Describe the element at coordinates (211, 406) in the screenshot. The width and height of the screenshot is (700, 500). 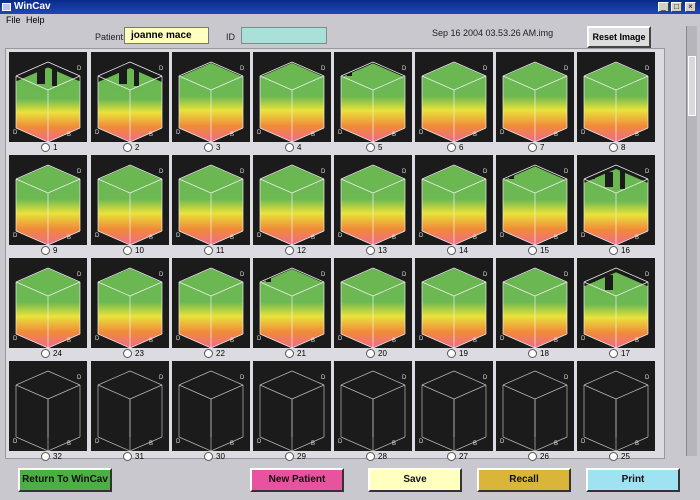
I see `cube-tile-30: D D B` at that location.